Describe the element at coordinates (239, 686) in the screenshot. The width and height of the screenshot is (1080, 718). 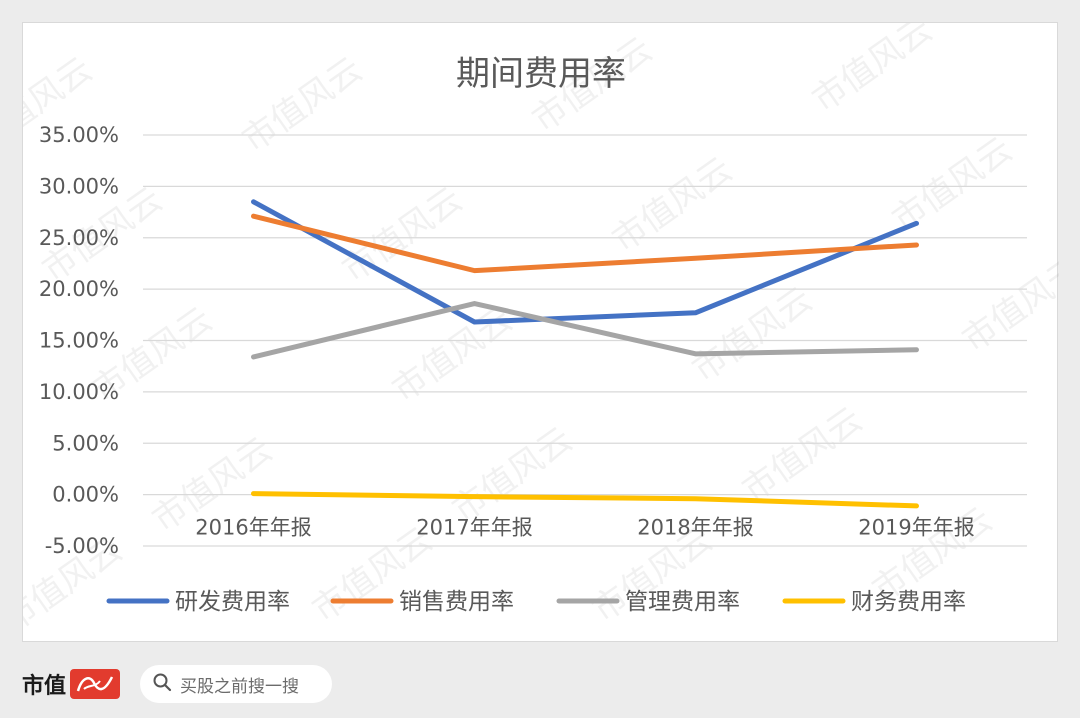
I see `search-placeholder: 买股之前搜一搜` at that location.